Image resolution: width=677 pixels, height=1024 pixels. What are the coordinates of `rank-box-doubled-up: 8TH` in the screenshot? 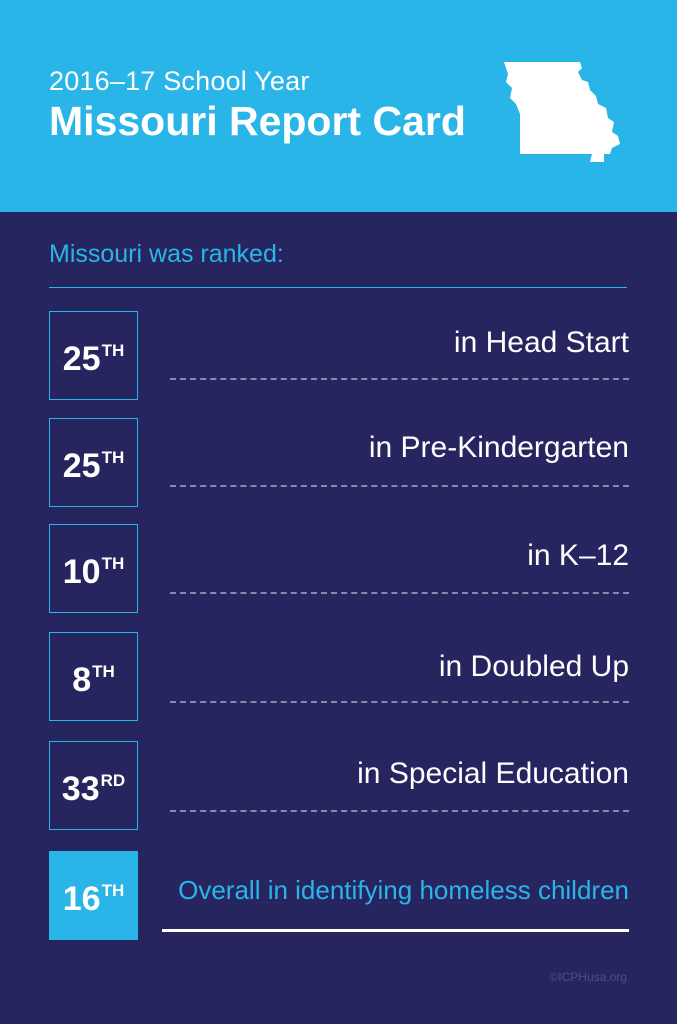 It's located at (93, 676).